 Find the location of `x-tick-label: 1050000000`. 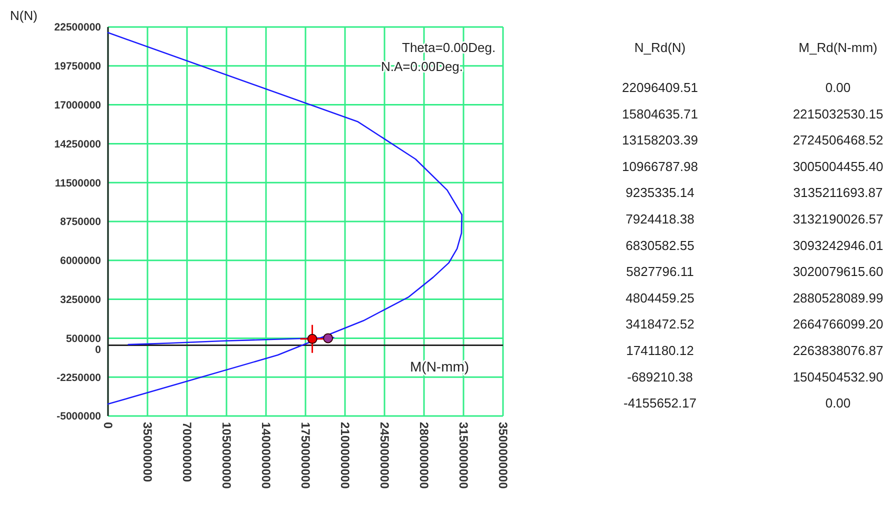

x-tick-label: 1050000000 is located at coordinates (226, 456).